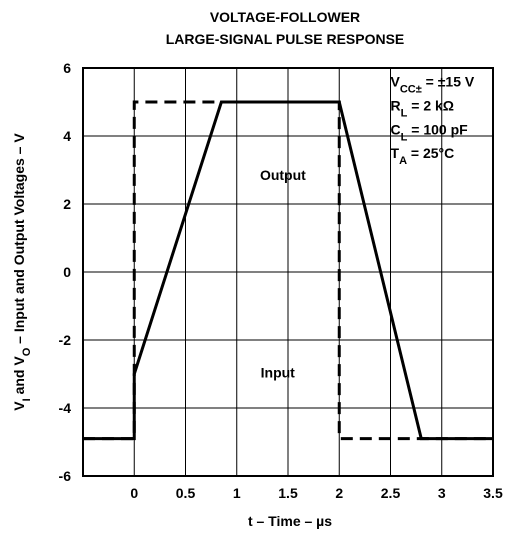 The height and width of the screenshot is (536, 521). What do you see at coordinates (67, 68) in the screenshot?
I see `y-tick-label: 6` at bounding box center [67, 68].